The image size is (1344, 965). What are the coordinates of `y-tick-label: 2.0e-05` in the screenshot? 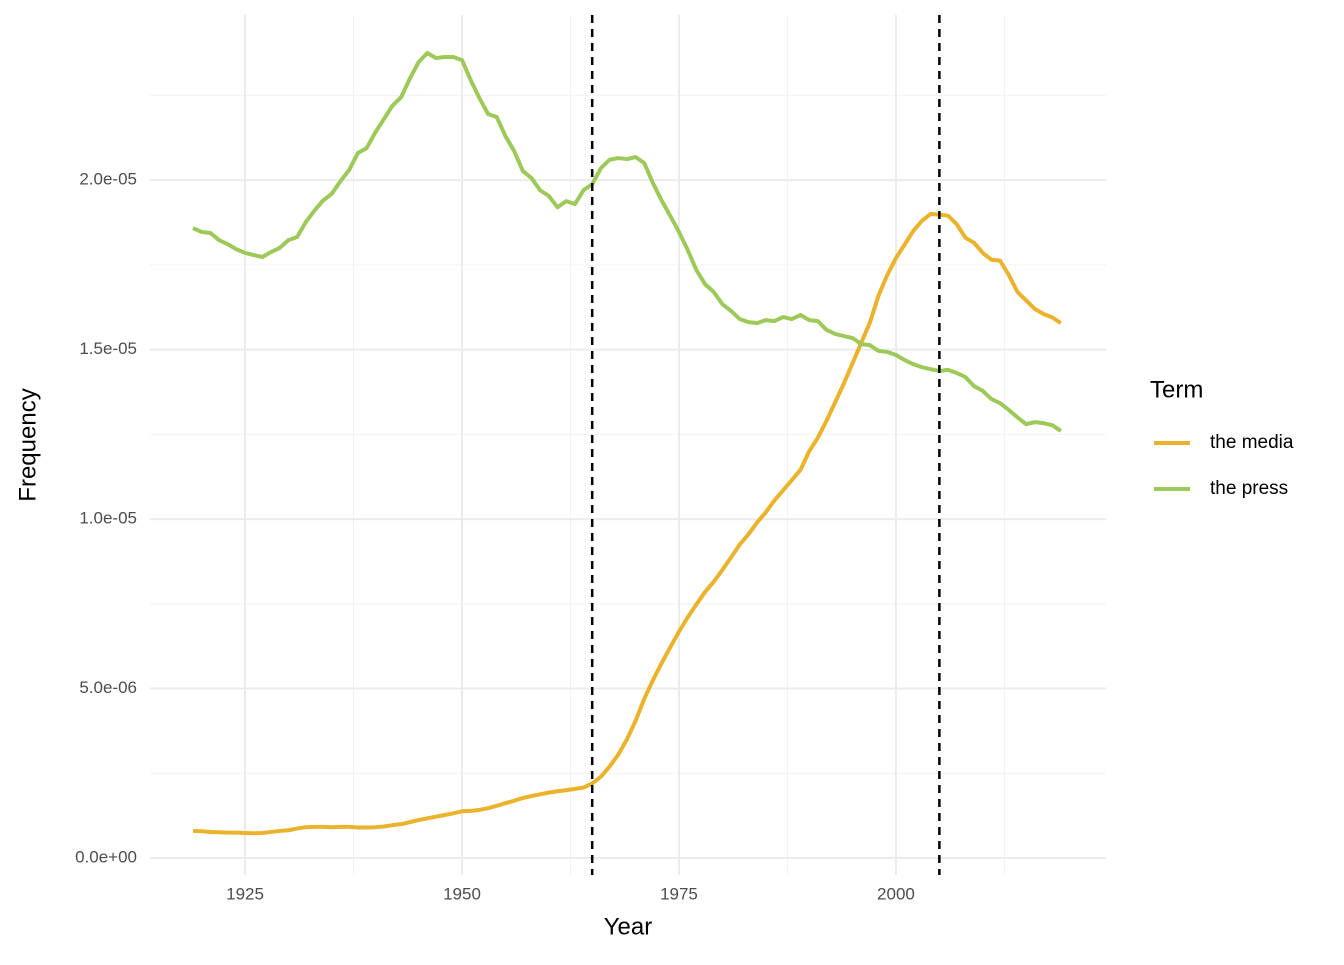 It's located at (108, 179).